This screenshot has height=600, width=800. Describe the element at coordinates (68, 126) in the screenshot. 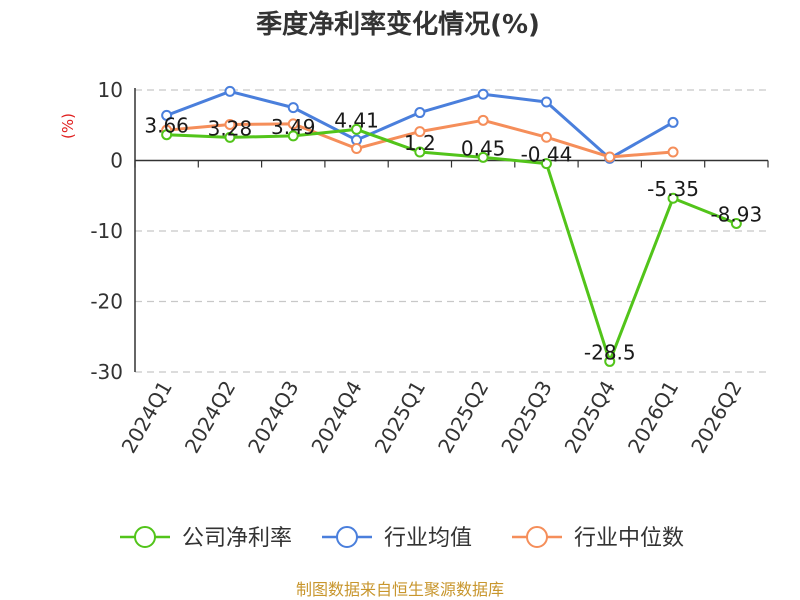

I see `y-axis-unit: (%)` at that location.